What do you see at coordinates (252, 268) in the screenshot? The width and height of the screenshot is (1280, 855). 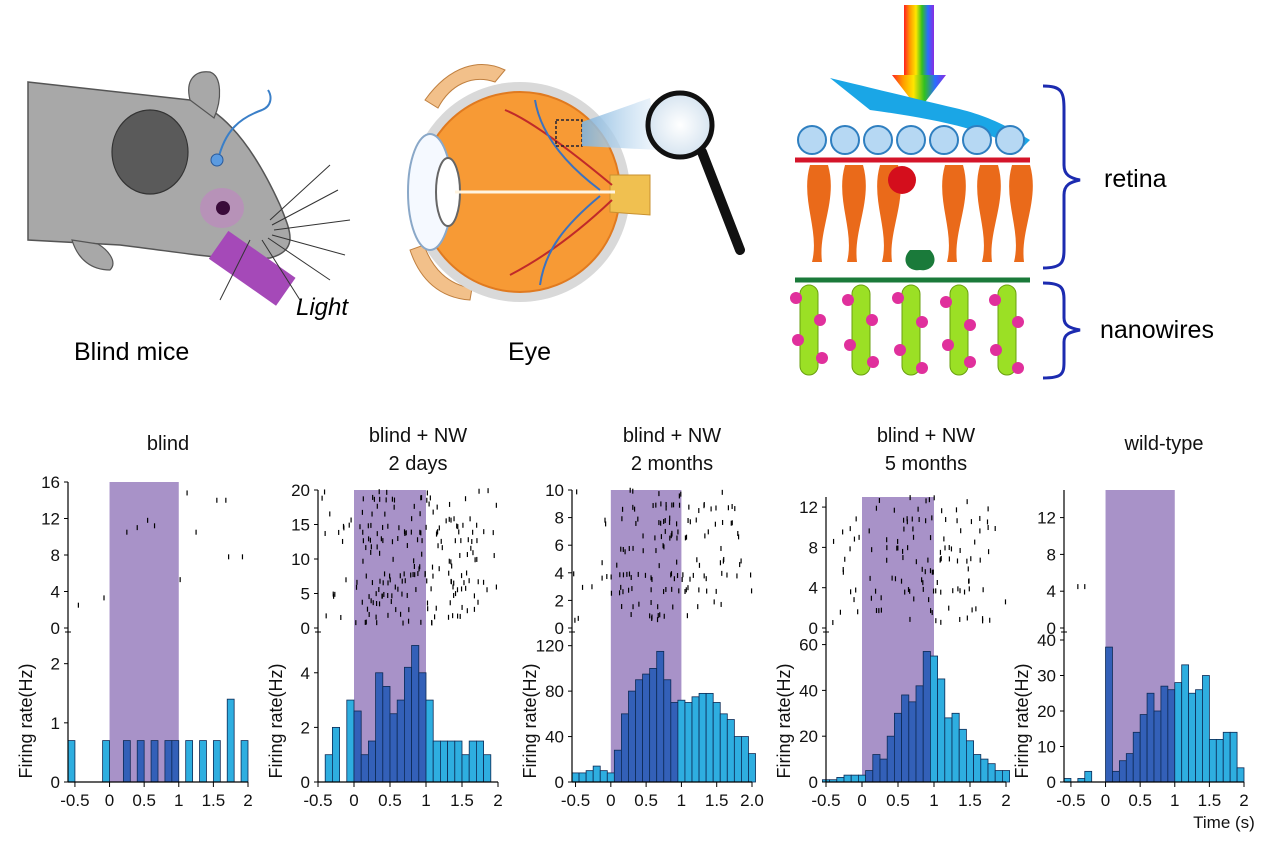 I see `light-beam` at bounding box center [252, 268].